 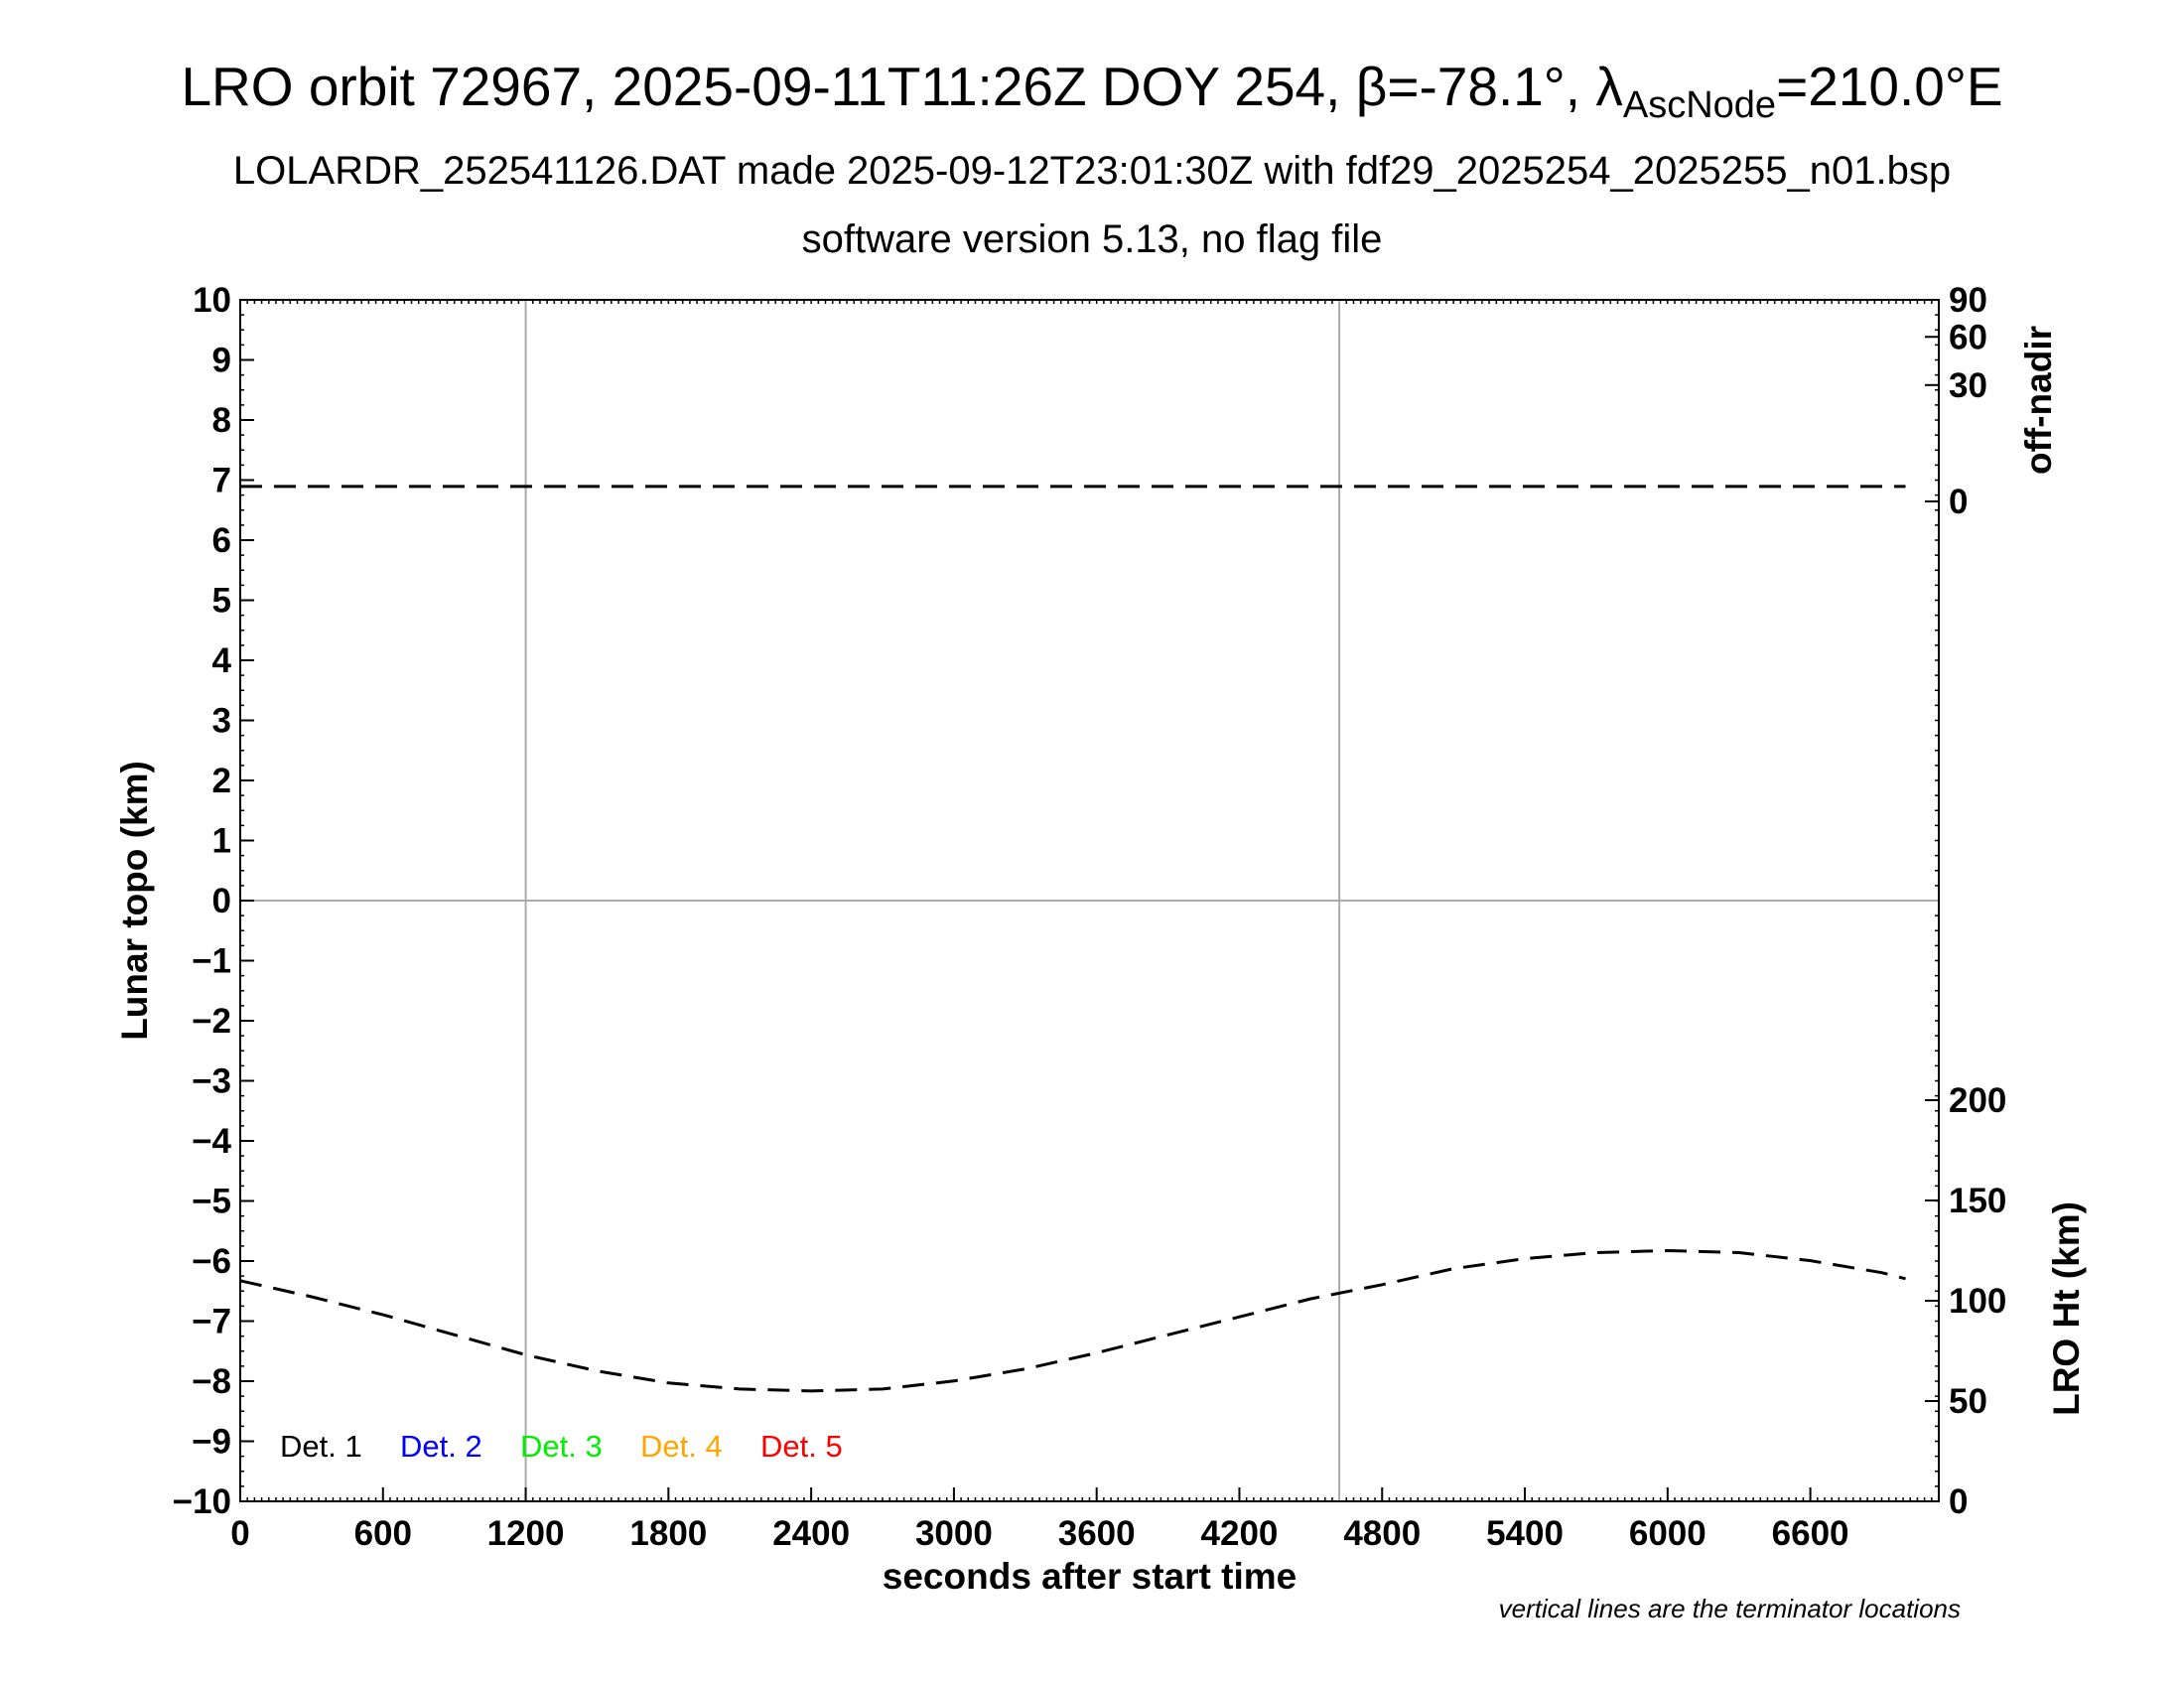 What do you see at coordinates (221, 601) in the screenshot?
I see `y-tick-label: 5` at bounding box center [221, 601].